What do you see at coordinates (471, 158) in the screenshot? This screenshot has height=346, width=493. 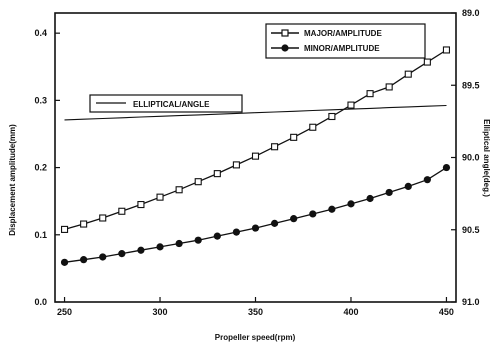 I see `y2-tick-label: 90.0` at bounding box center [471, 158].